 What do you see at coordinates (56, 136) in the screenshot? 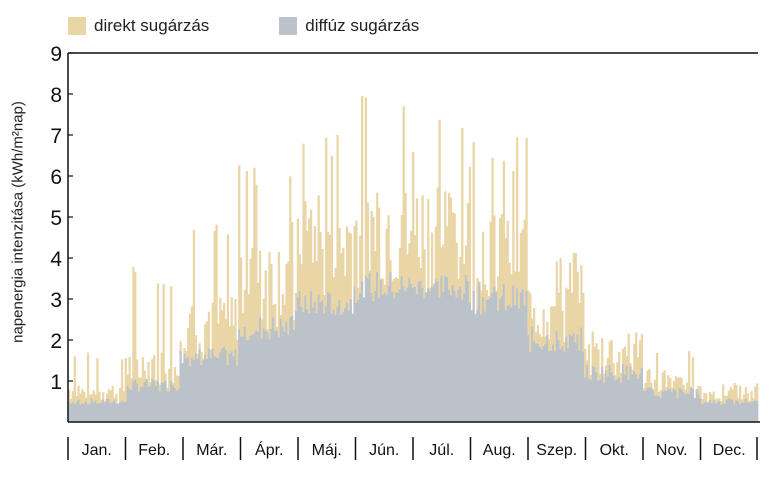
I see `y-tick-label: 7` at bounding box center [56, 136].